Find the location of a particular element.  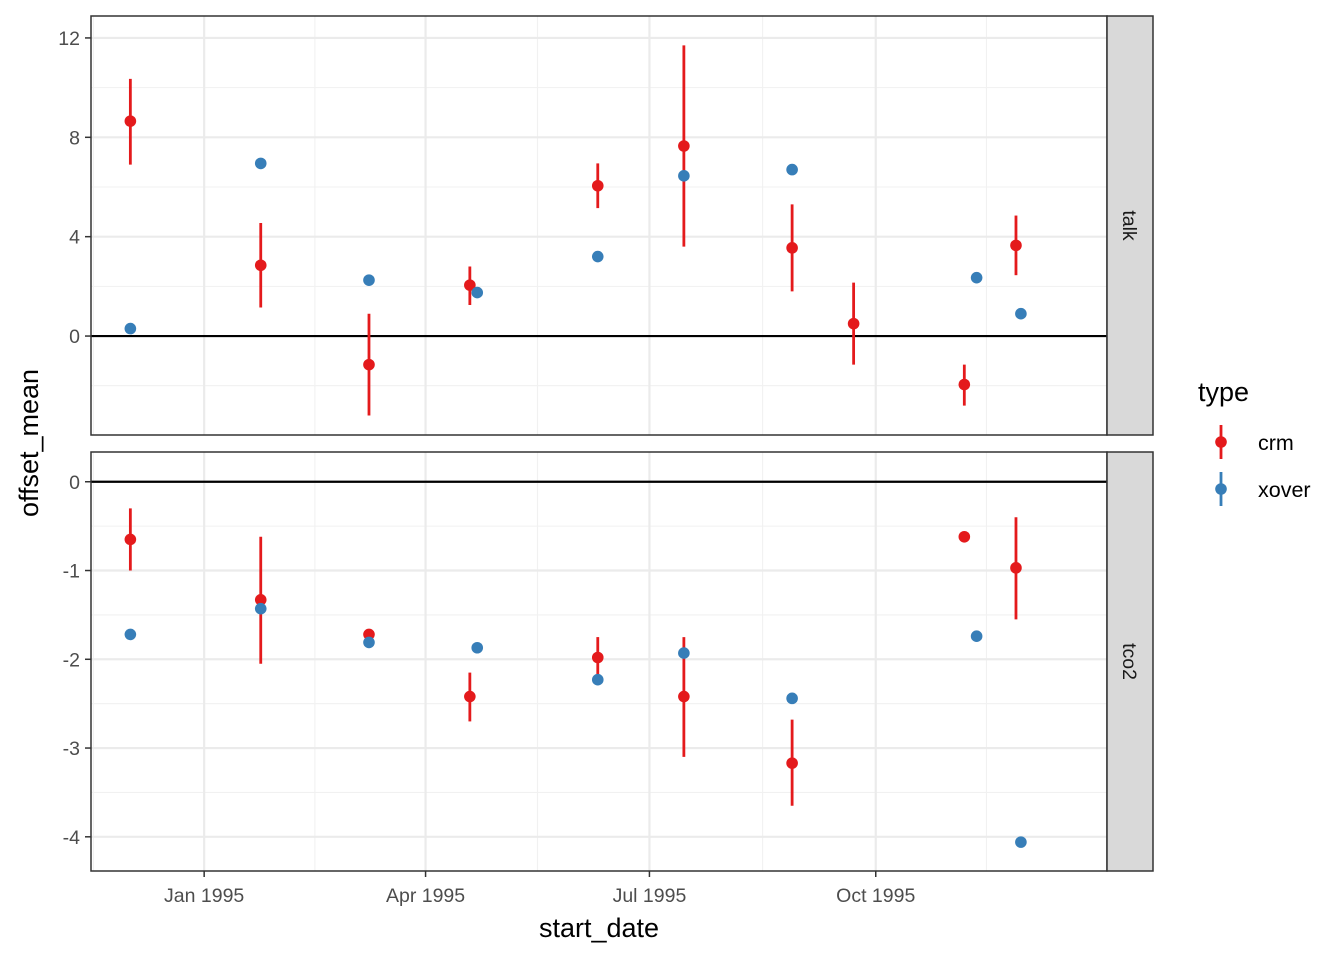

x-tick-label: Oct 1995 is located at coordinates (875, 896).